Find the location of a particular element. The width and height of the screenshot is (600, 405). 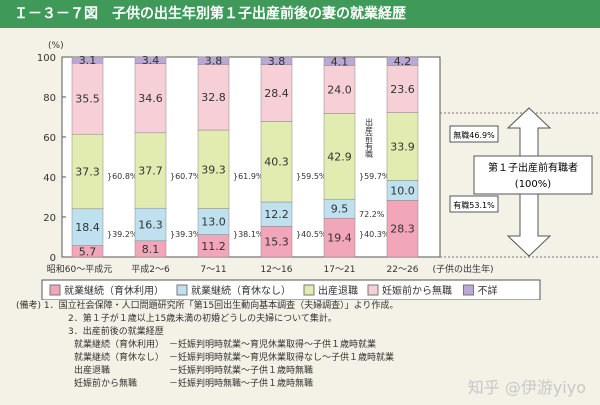

continue-share-label: }40.3% is located at coordinates (374, 234).